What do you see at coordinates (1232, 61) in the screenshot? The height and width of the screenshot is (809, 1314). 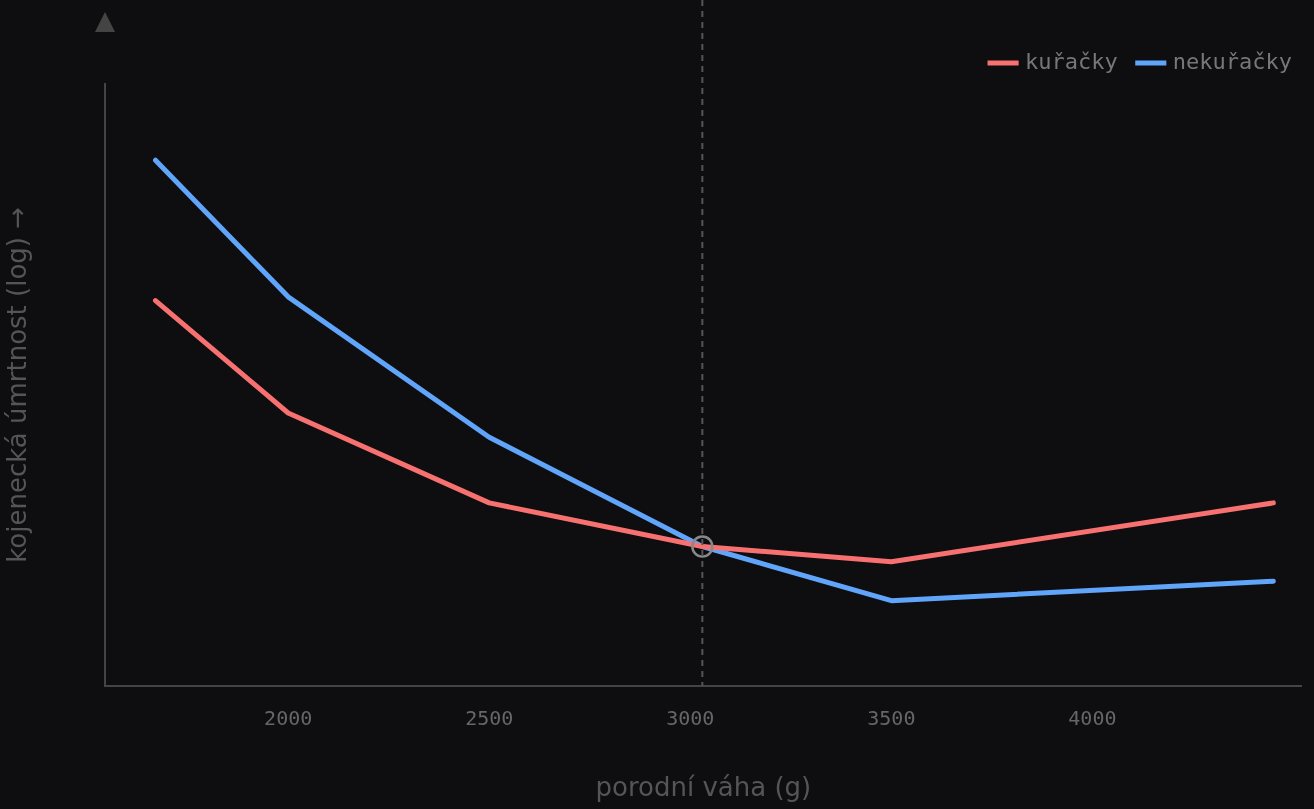 I see `legend-label: nekuřačky` at bounding box center [1232, 61].